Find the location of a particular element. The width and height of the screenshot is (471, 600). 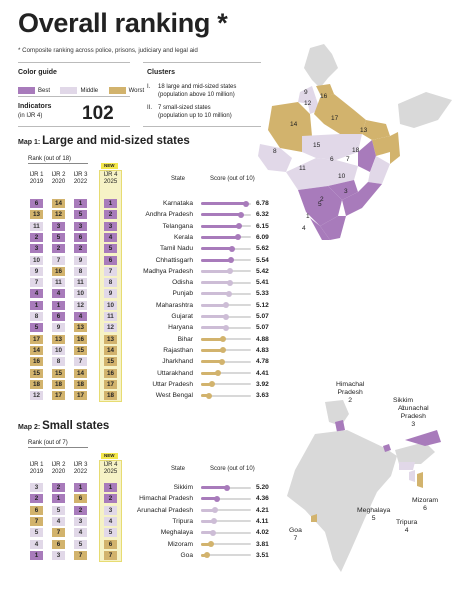

map2-score-dot is located at coordinates (227, 487).